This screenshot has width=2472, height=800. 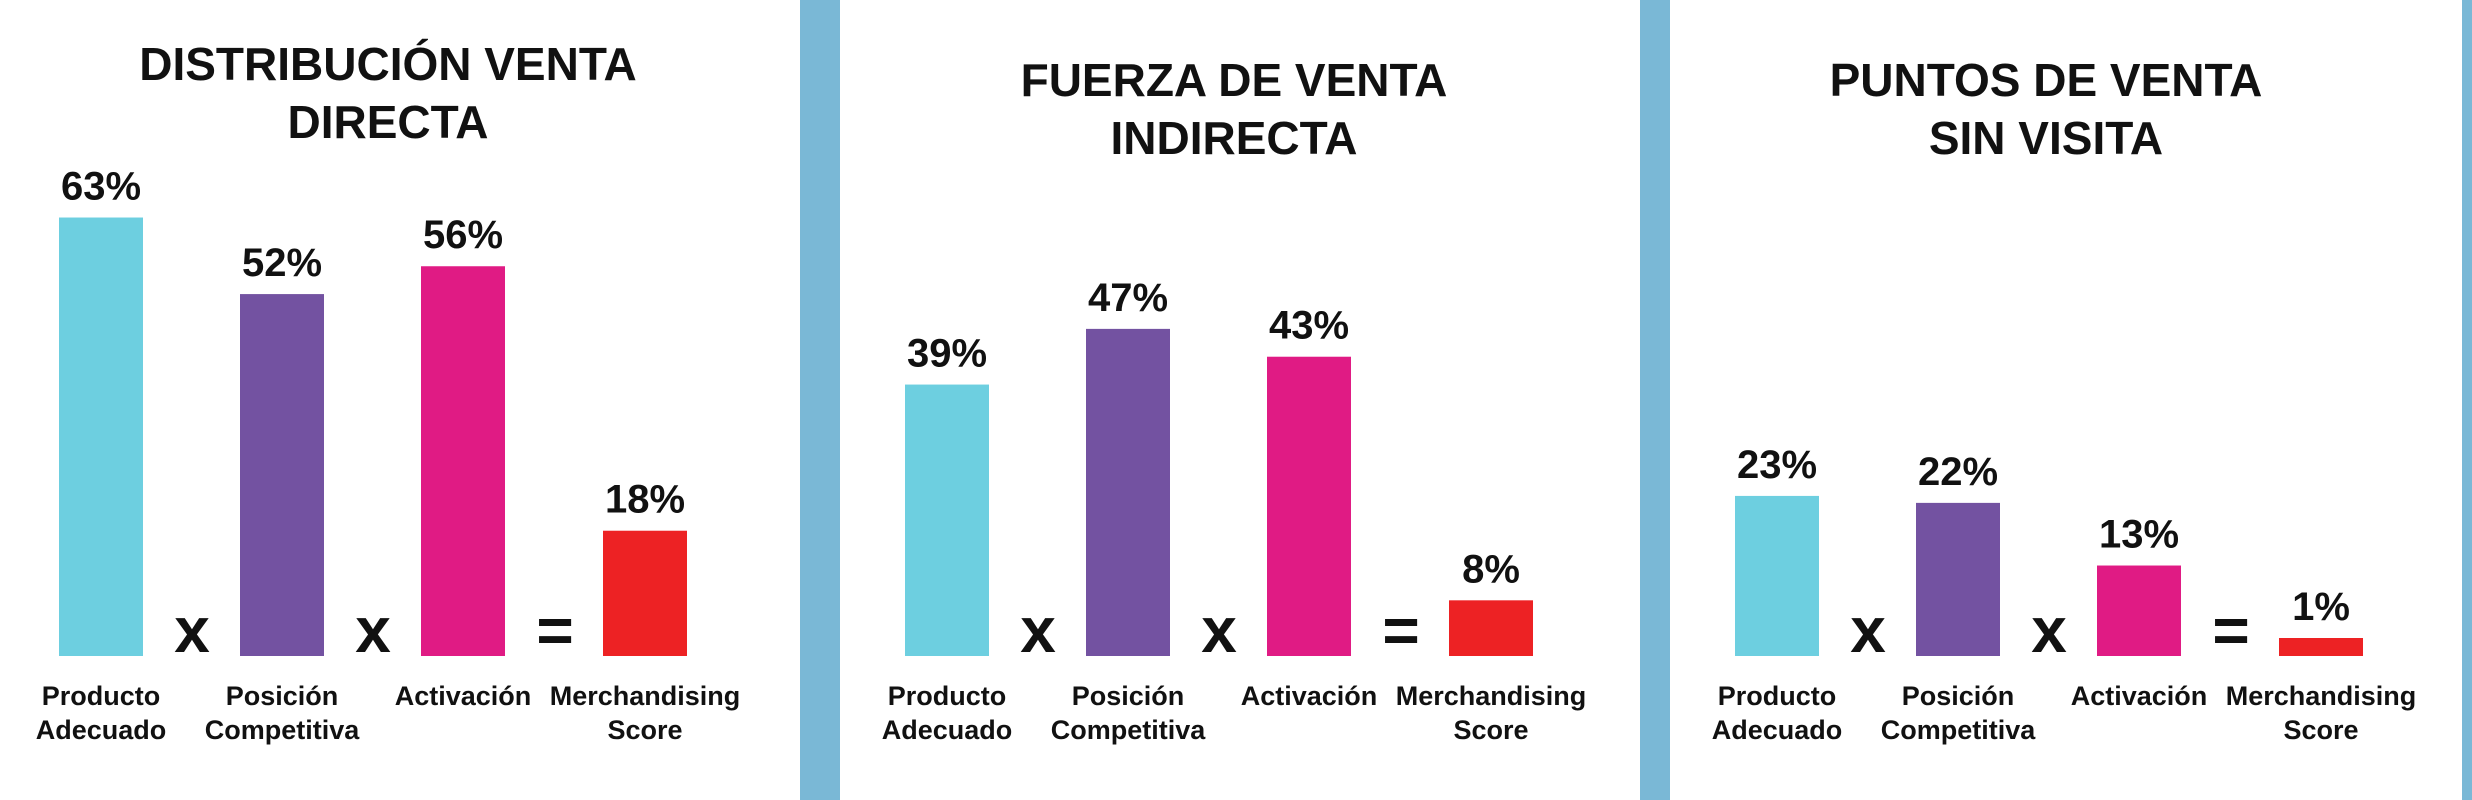 I want to click on chart-title: PUNTOS DE VENTA, so click(x=2046, y=80).